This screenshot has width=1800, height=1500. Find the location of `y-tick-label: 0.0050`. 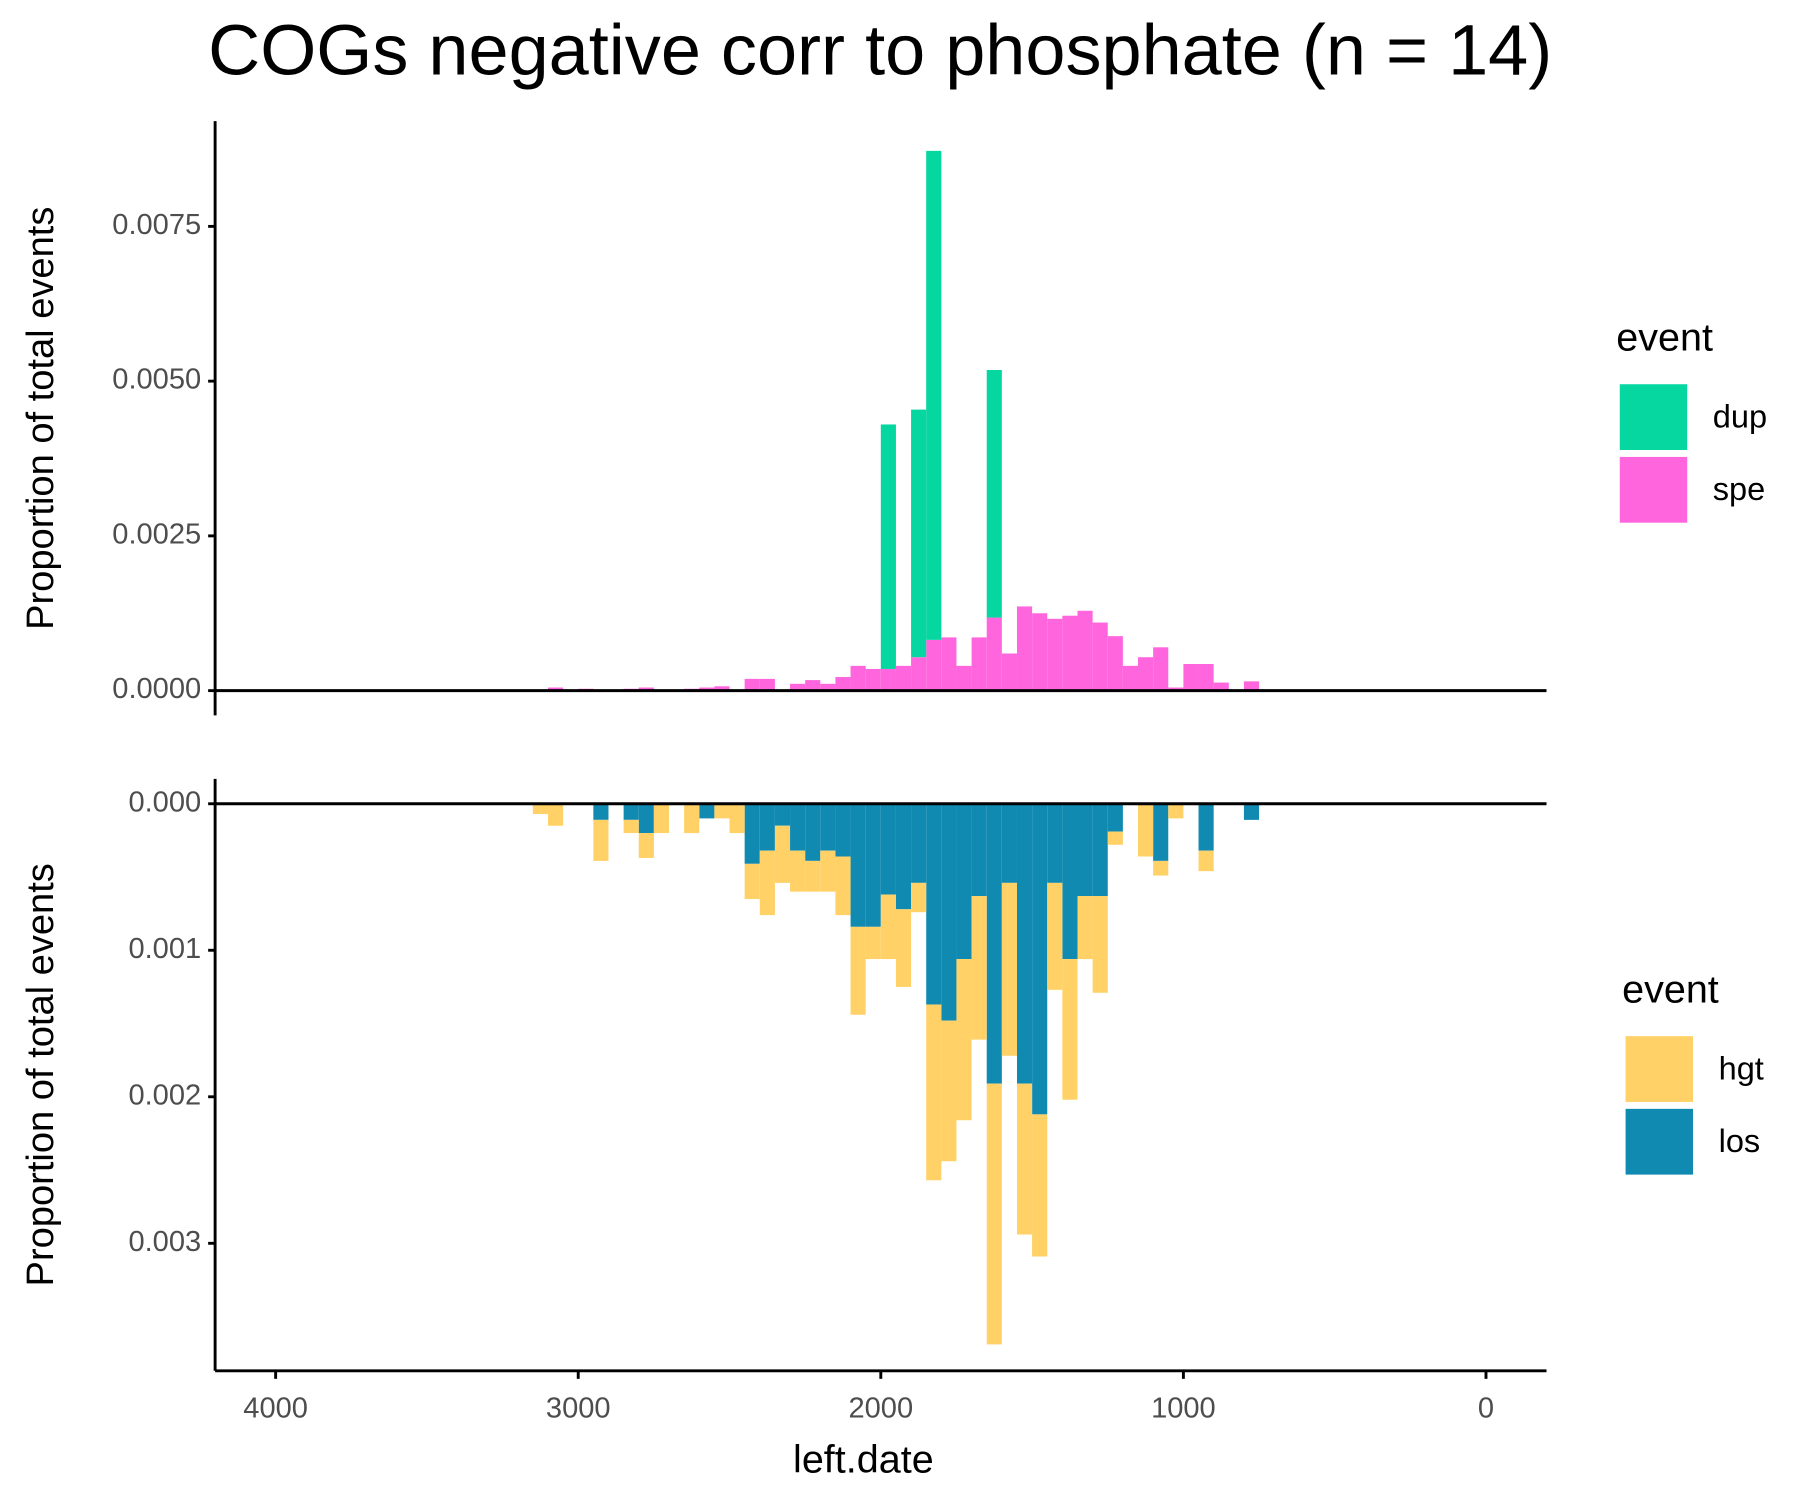

y-tick-label: 0.0050 is located at coordinates (156, 380).